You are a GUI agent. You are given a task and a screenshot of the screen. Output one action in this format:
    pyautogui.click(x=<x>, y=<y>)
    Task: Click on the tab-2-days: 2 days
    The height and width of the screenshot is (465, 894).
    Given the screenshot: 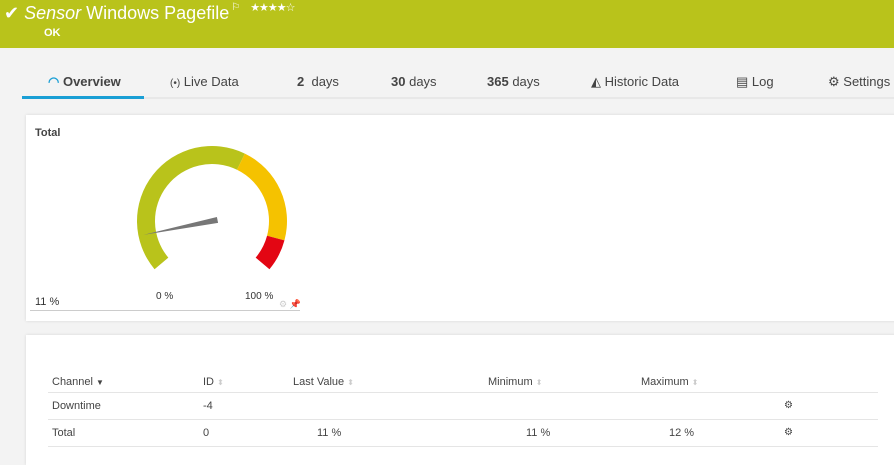 What is the action you would take?
    pyautogui.click(x=318, y=81)
    